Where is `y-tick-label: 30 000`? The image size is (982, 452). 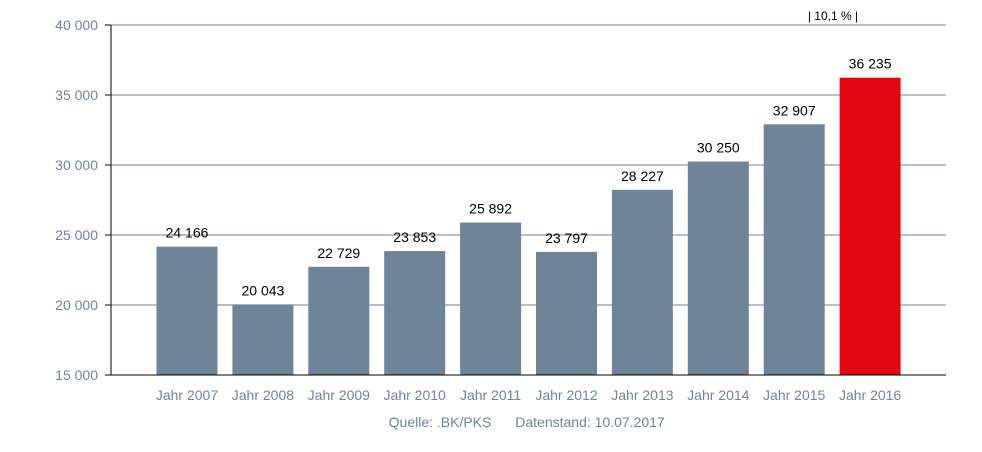
y-tick-label: 30 000 is located at coordinates (76, 165).